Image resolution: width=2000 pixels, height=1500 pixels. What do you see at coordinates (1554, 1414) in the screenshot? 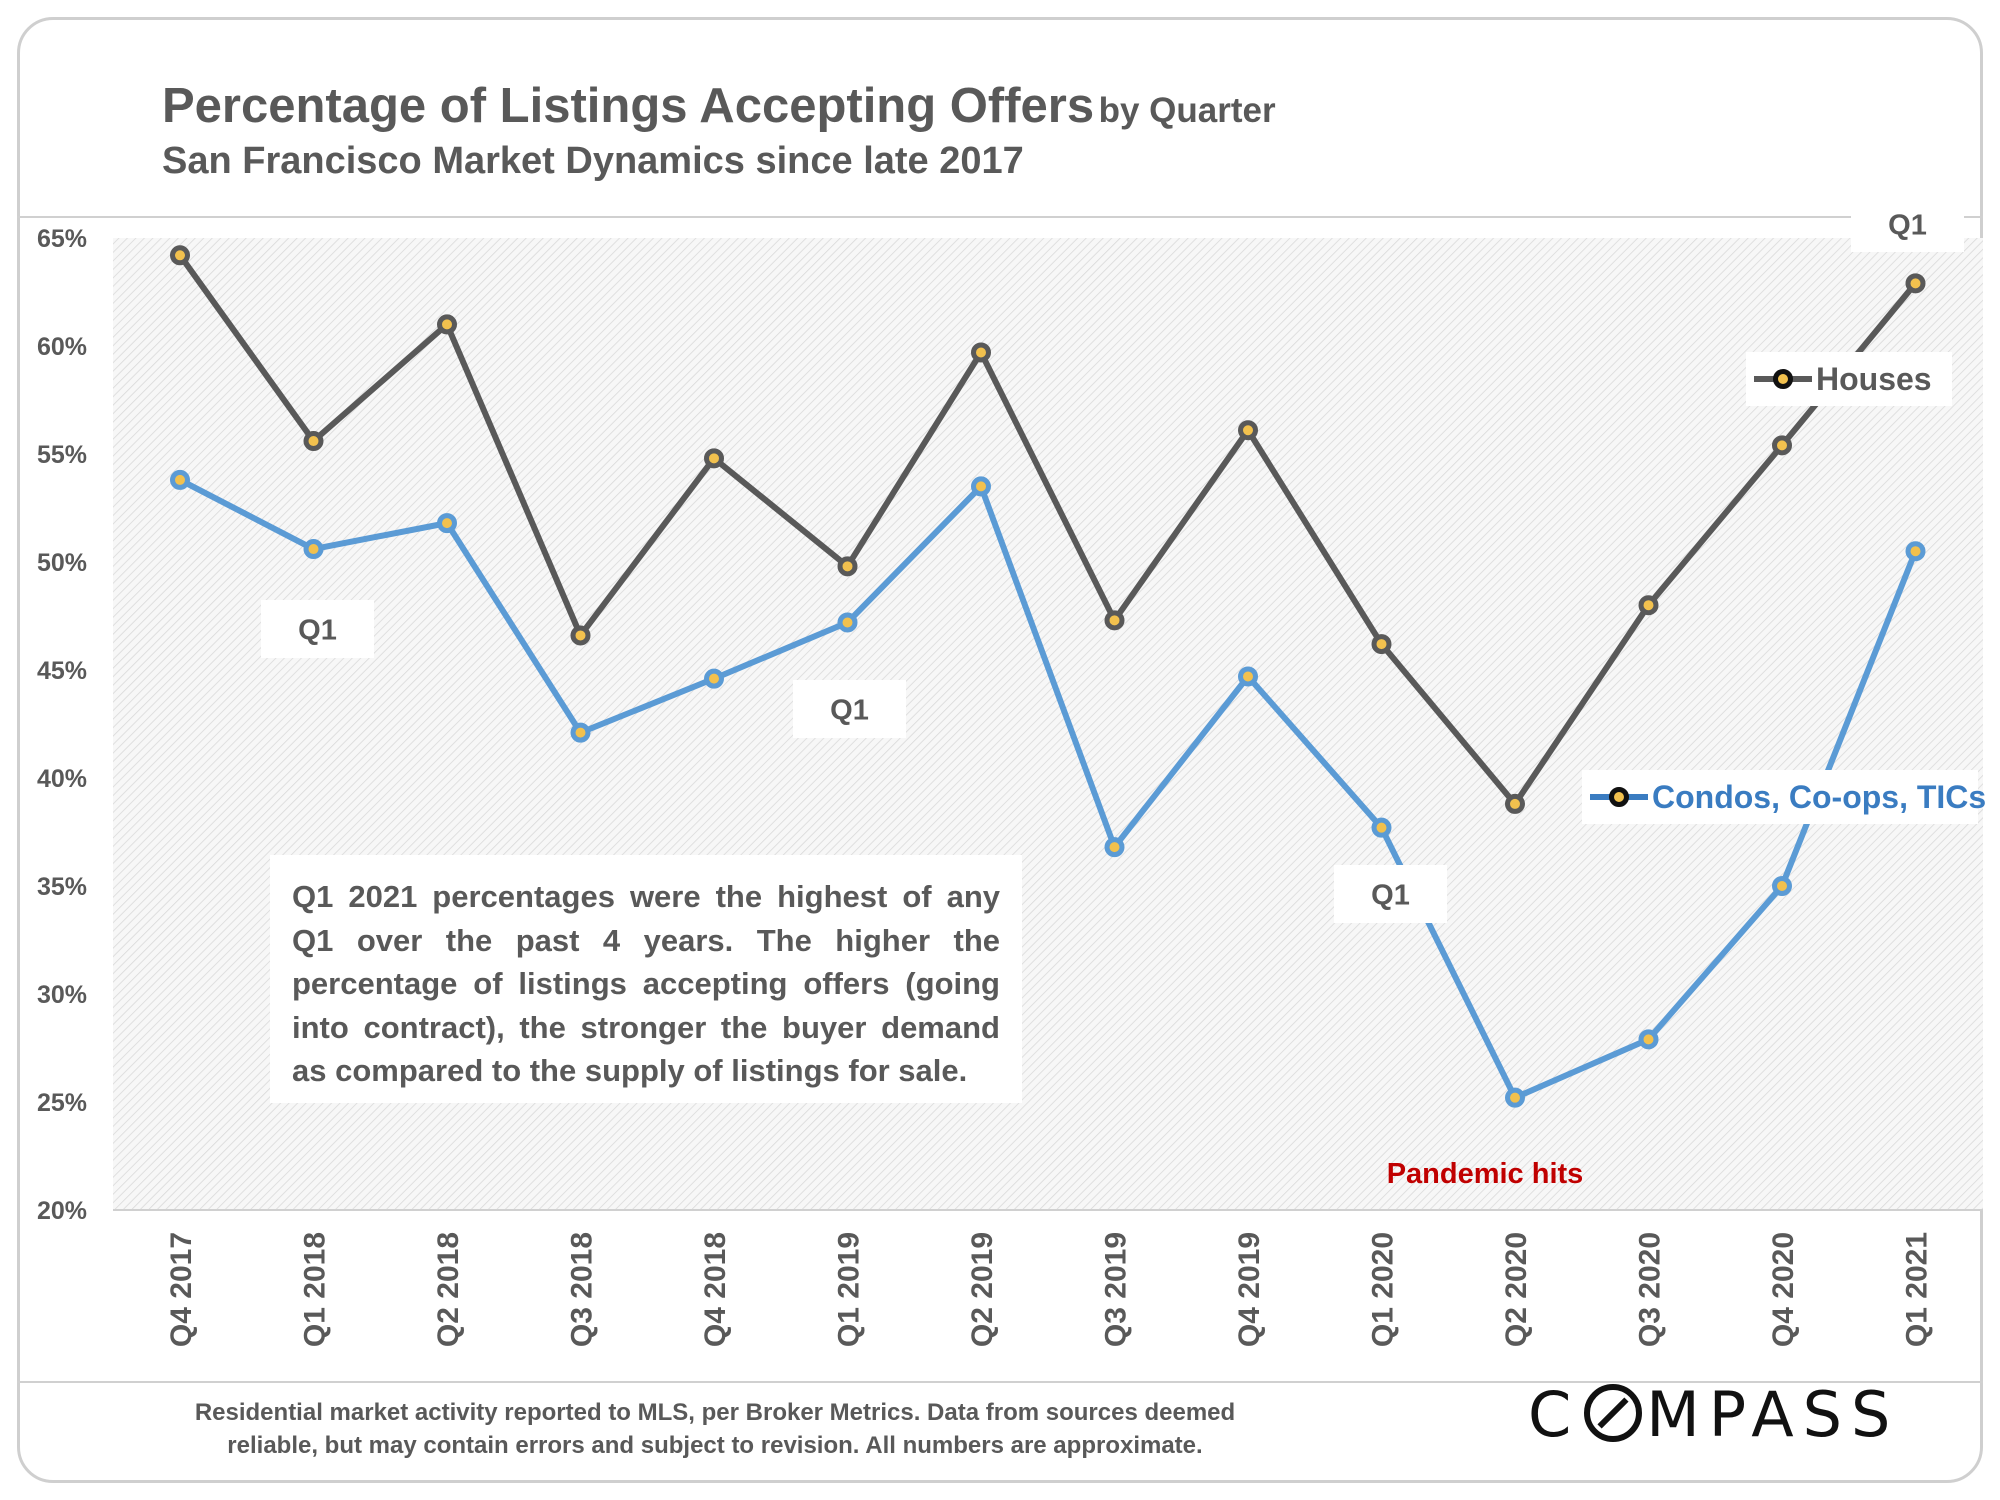
I see `logo-letter-c: C` at bounding box center [1554, 1414].